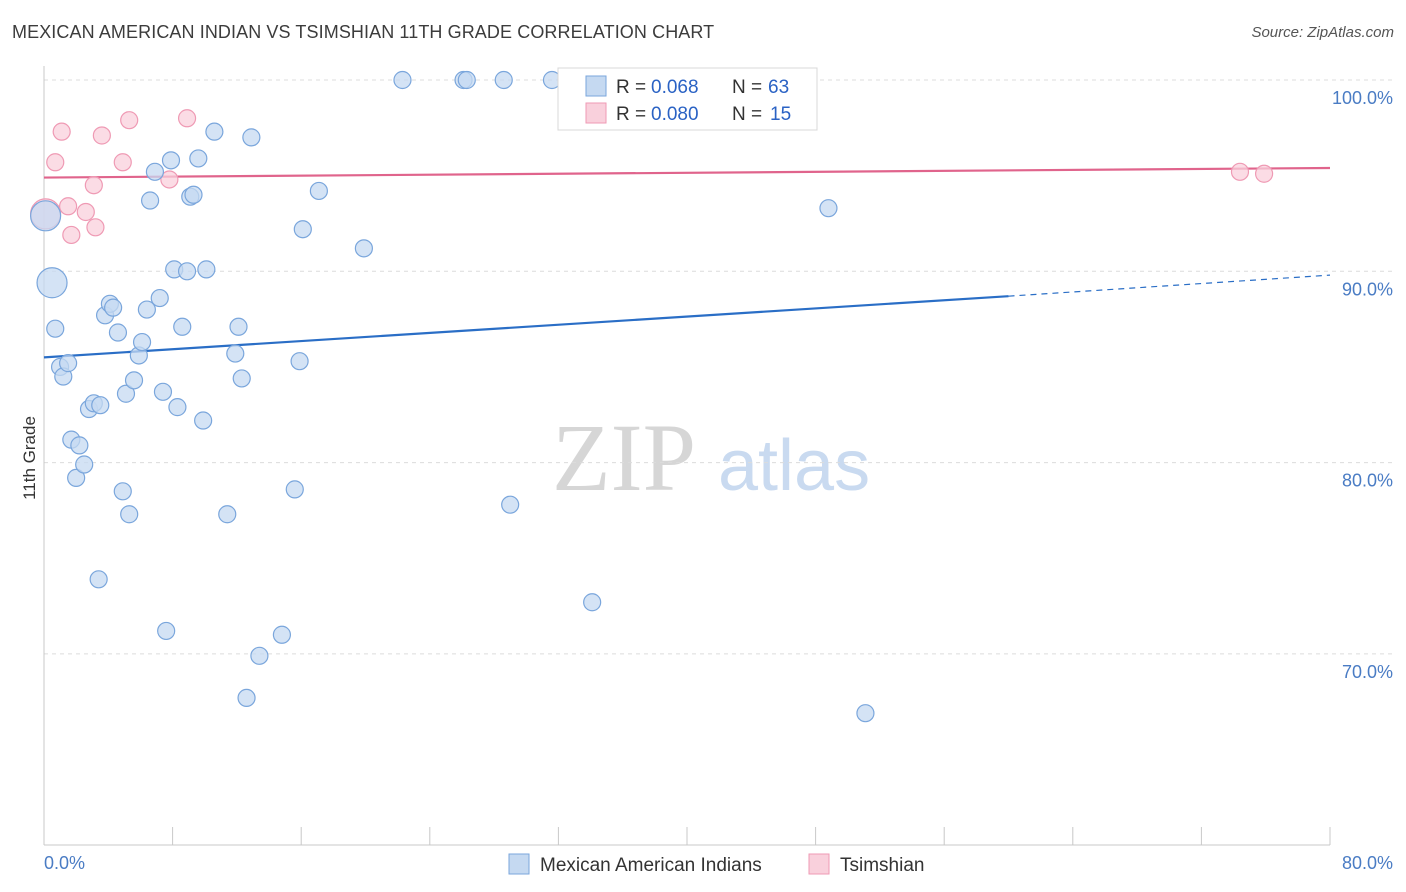 The image size is (1406, 892). Describe the element at coordinates (526, 327) in the screenshot. I see `trend-line-blue` at that location.